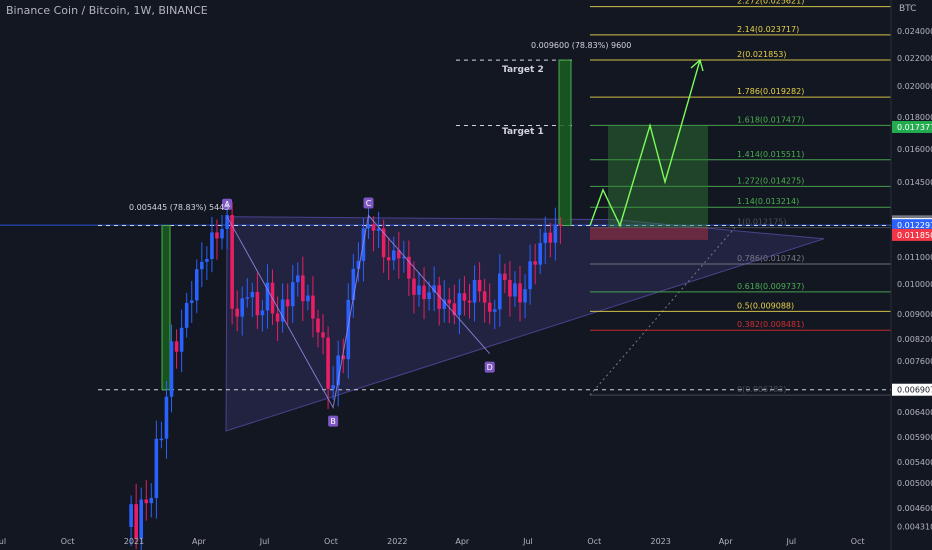  Describe the element at coordinates (768, 201) in the screenshot. I see `fib-label-7: 1.14(0.013214)` at that location.